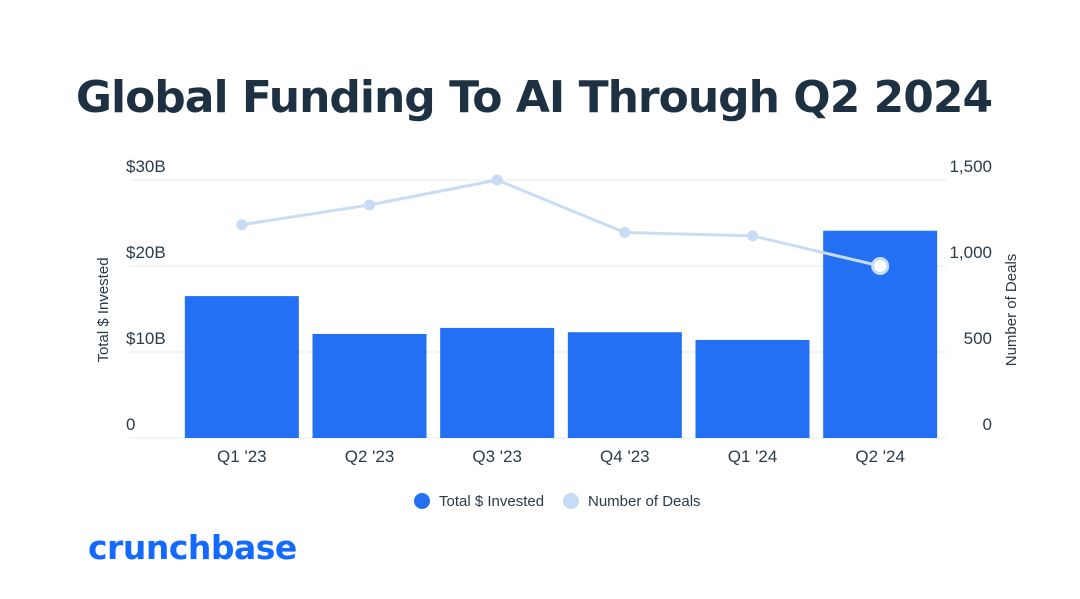 The width and height of the screenshot is (1080, 599). What do you see at coordinates (970, 252) in the screenshot?
I see `y2-tick-label: 1,000` at bounding box center [970, 252].